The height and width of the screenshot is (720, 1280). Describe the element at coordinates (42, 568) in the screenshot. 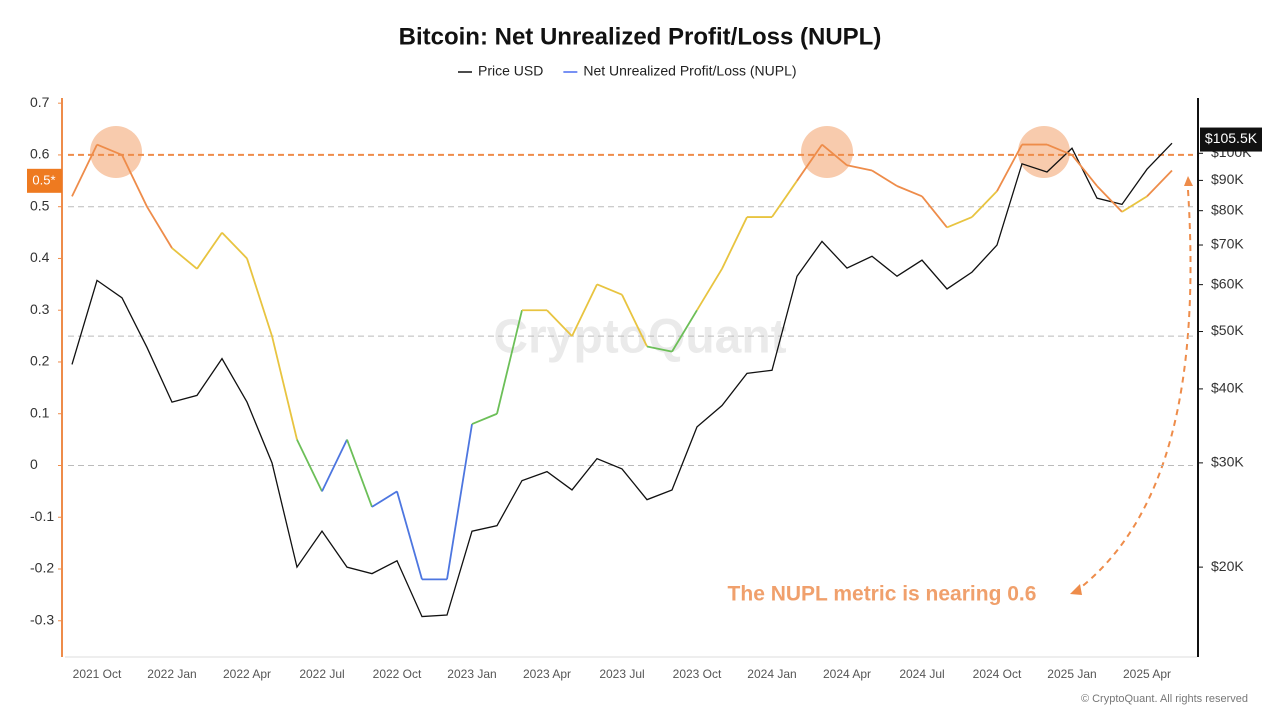

I see `y-tick-label: -0.2` at that location.